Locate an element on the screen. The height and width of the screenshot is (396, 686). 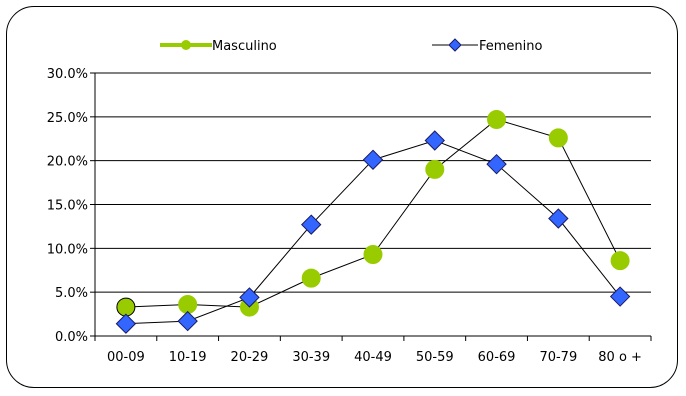
x-tick-label: 50-59 is located at coordinates (435, 357).